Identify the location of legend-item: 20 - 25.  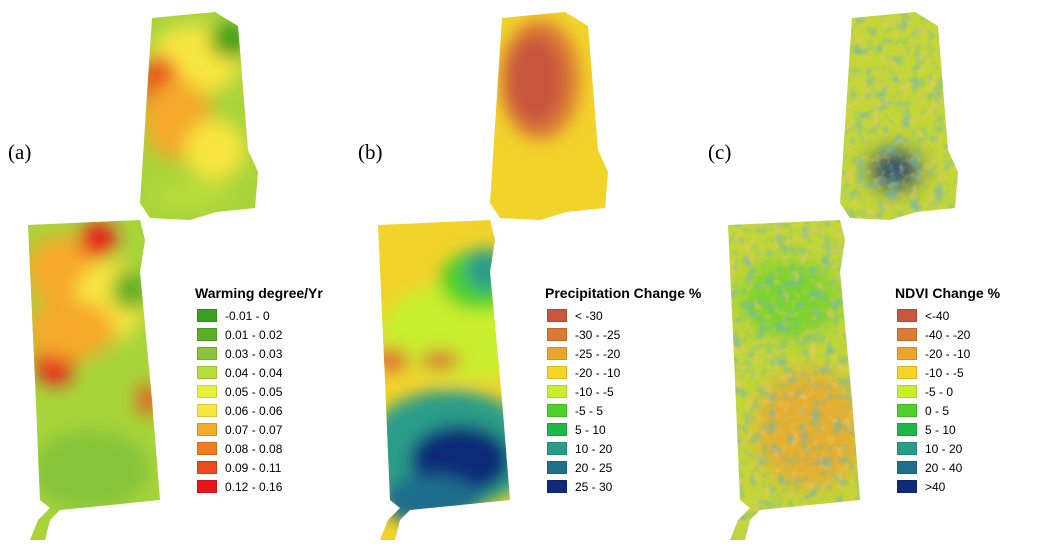
(624, 467).